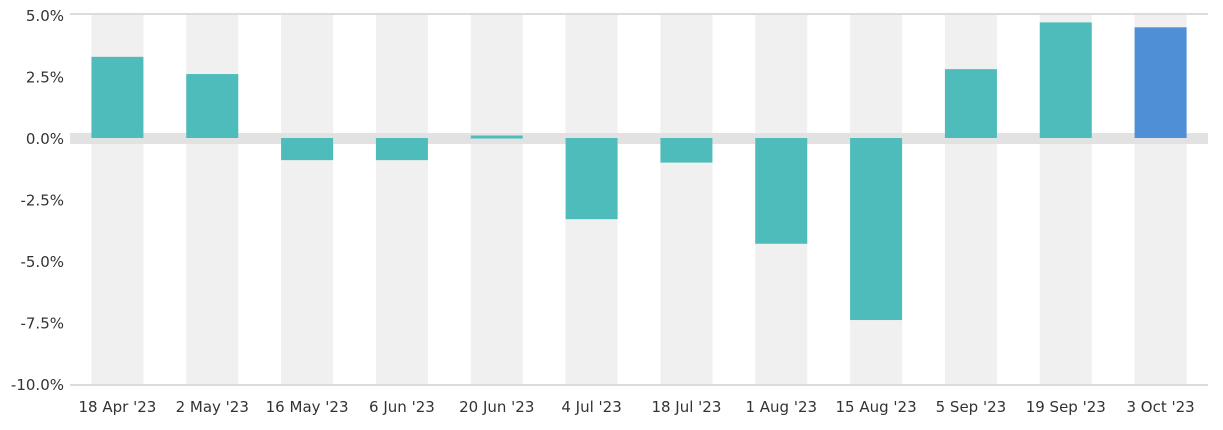 The image size is (1223, 430). Describe the element at coordinates (1066, 407) in the screenshot. I see `x-tick-label: 19 Sep '23` at that location.